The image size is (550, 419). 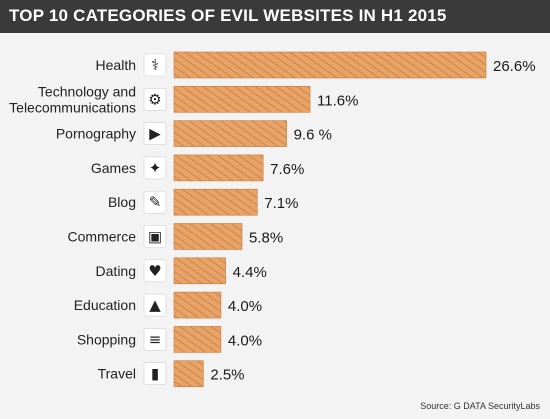 I want to click on briefcase-icon: ▣, so click(x=155, y=236).